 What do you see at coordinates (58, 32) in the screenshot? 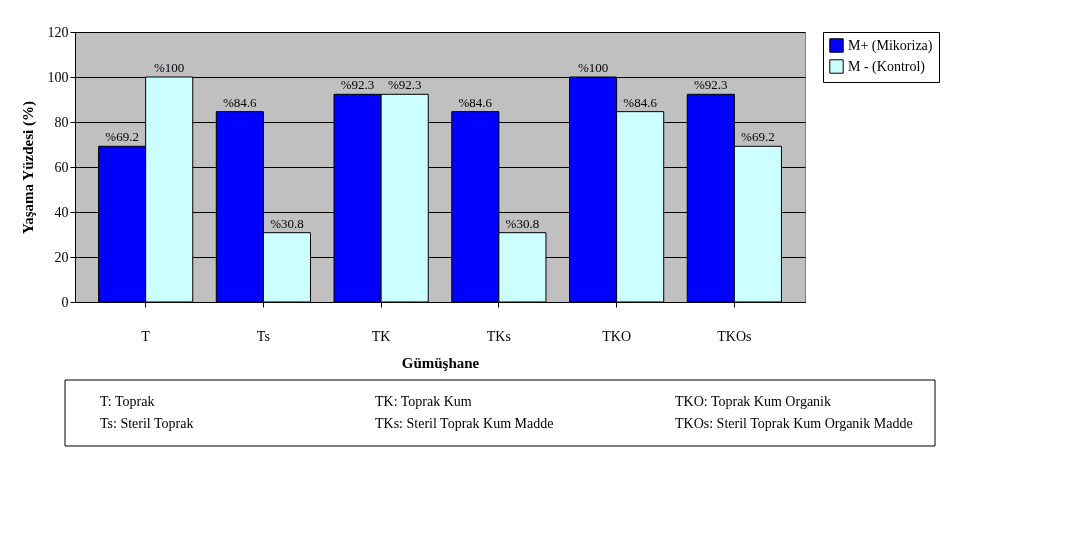
I see `y-tick-label: 120` at bounding box center [58, 32].